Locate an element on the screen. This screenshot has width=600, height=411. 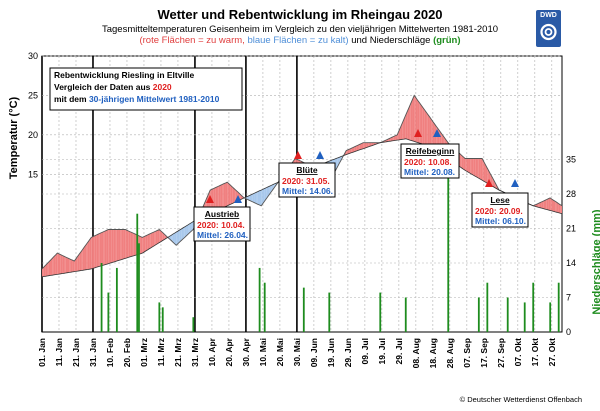
phenology-2020: 2020: 10.04. is located at coordinates (221, 225).